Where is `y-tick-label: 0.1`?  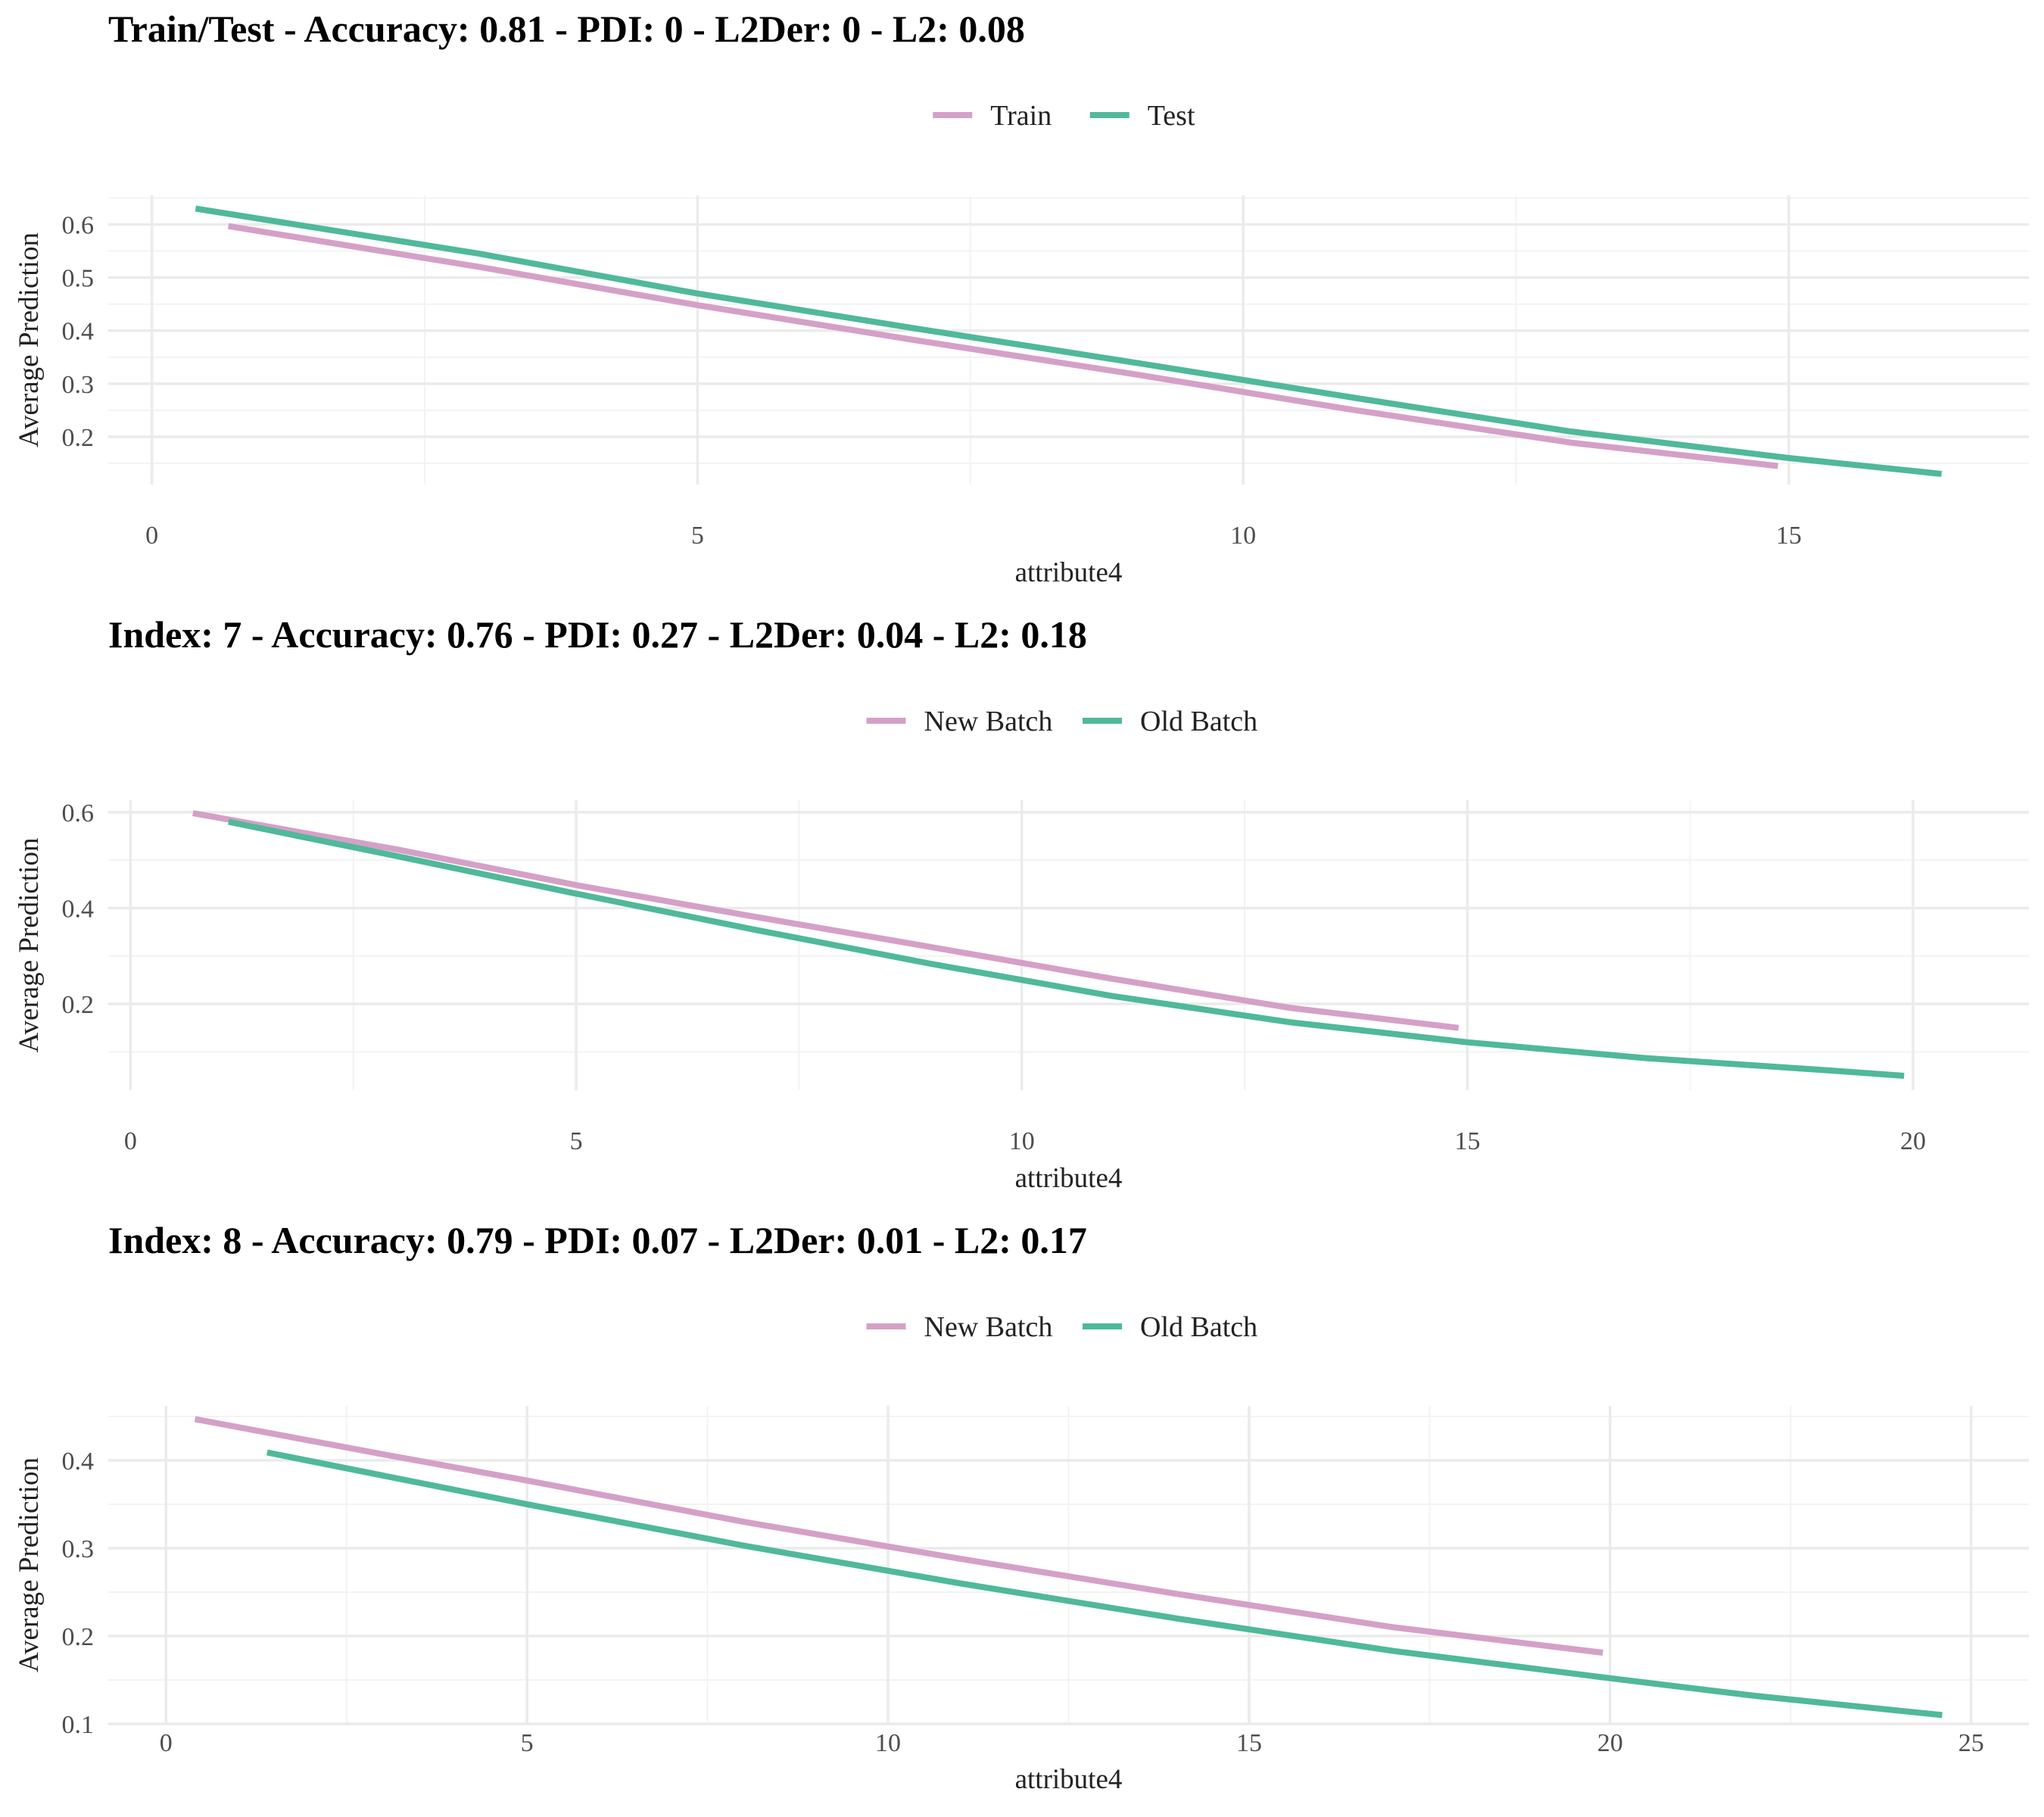
y-tick-label: 0.1 is located at coordinates (78, 1725).